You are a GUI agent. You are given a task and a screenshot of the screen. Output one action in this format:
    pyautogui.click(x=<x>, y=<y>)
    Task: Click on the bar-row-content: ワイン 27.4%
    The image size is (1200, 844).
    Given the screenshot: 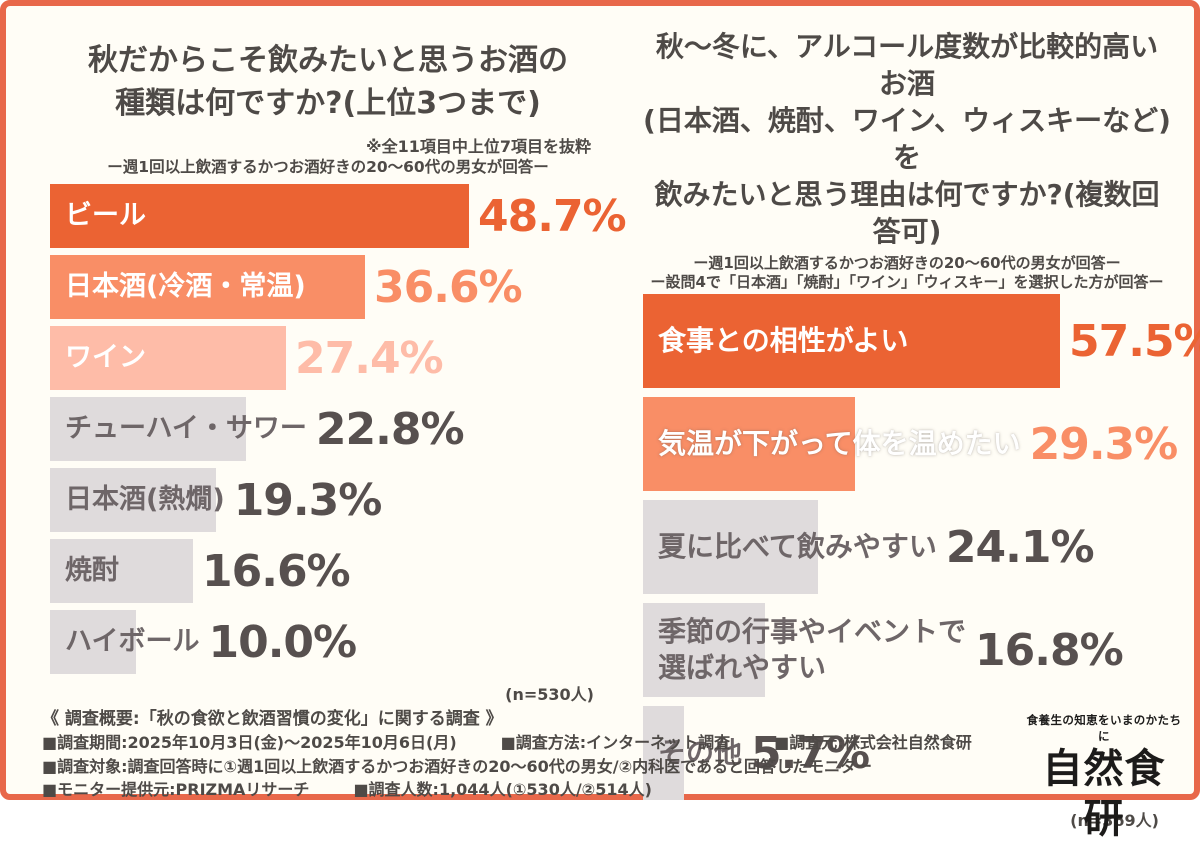 What is the action you would take?
    pyautogui.click(x=328, y=358)
    